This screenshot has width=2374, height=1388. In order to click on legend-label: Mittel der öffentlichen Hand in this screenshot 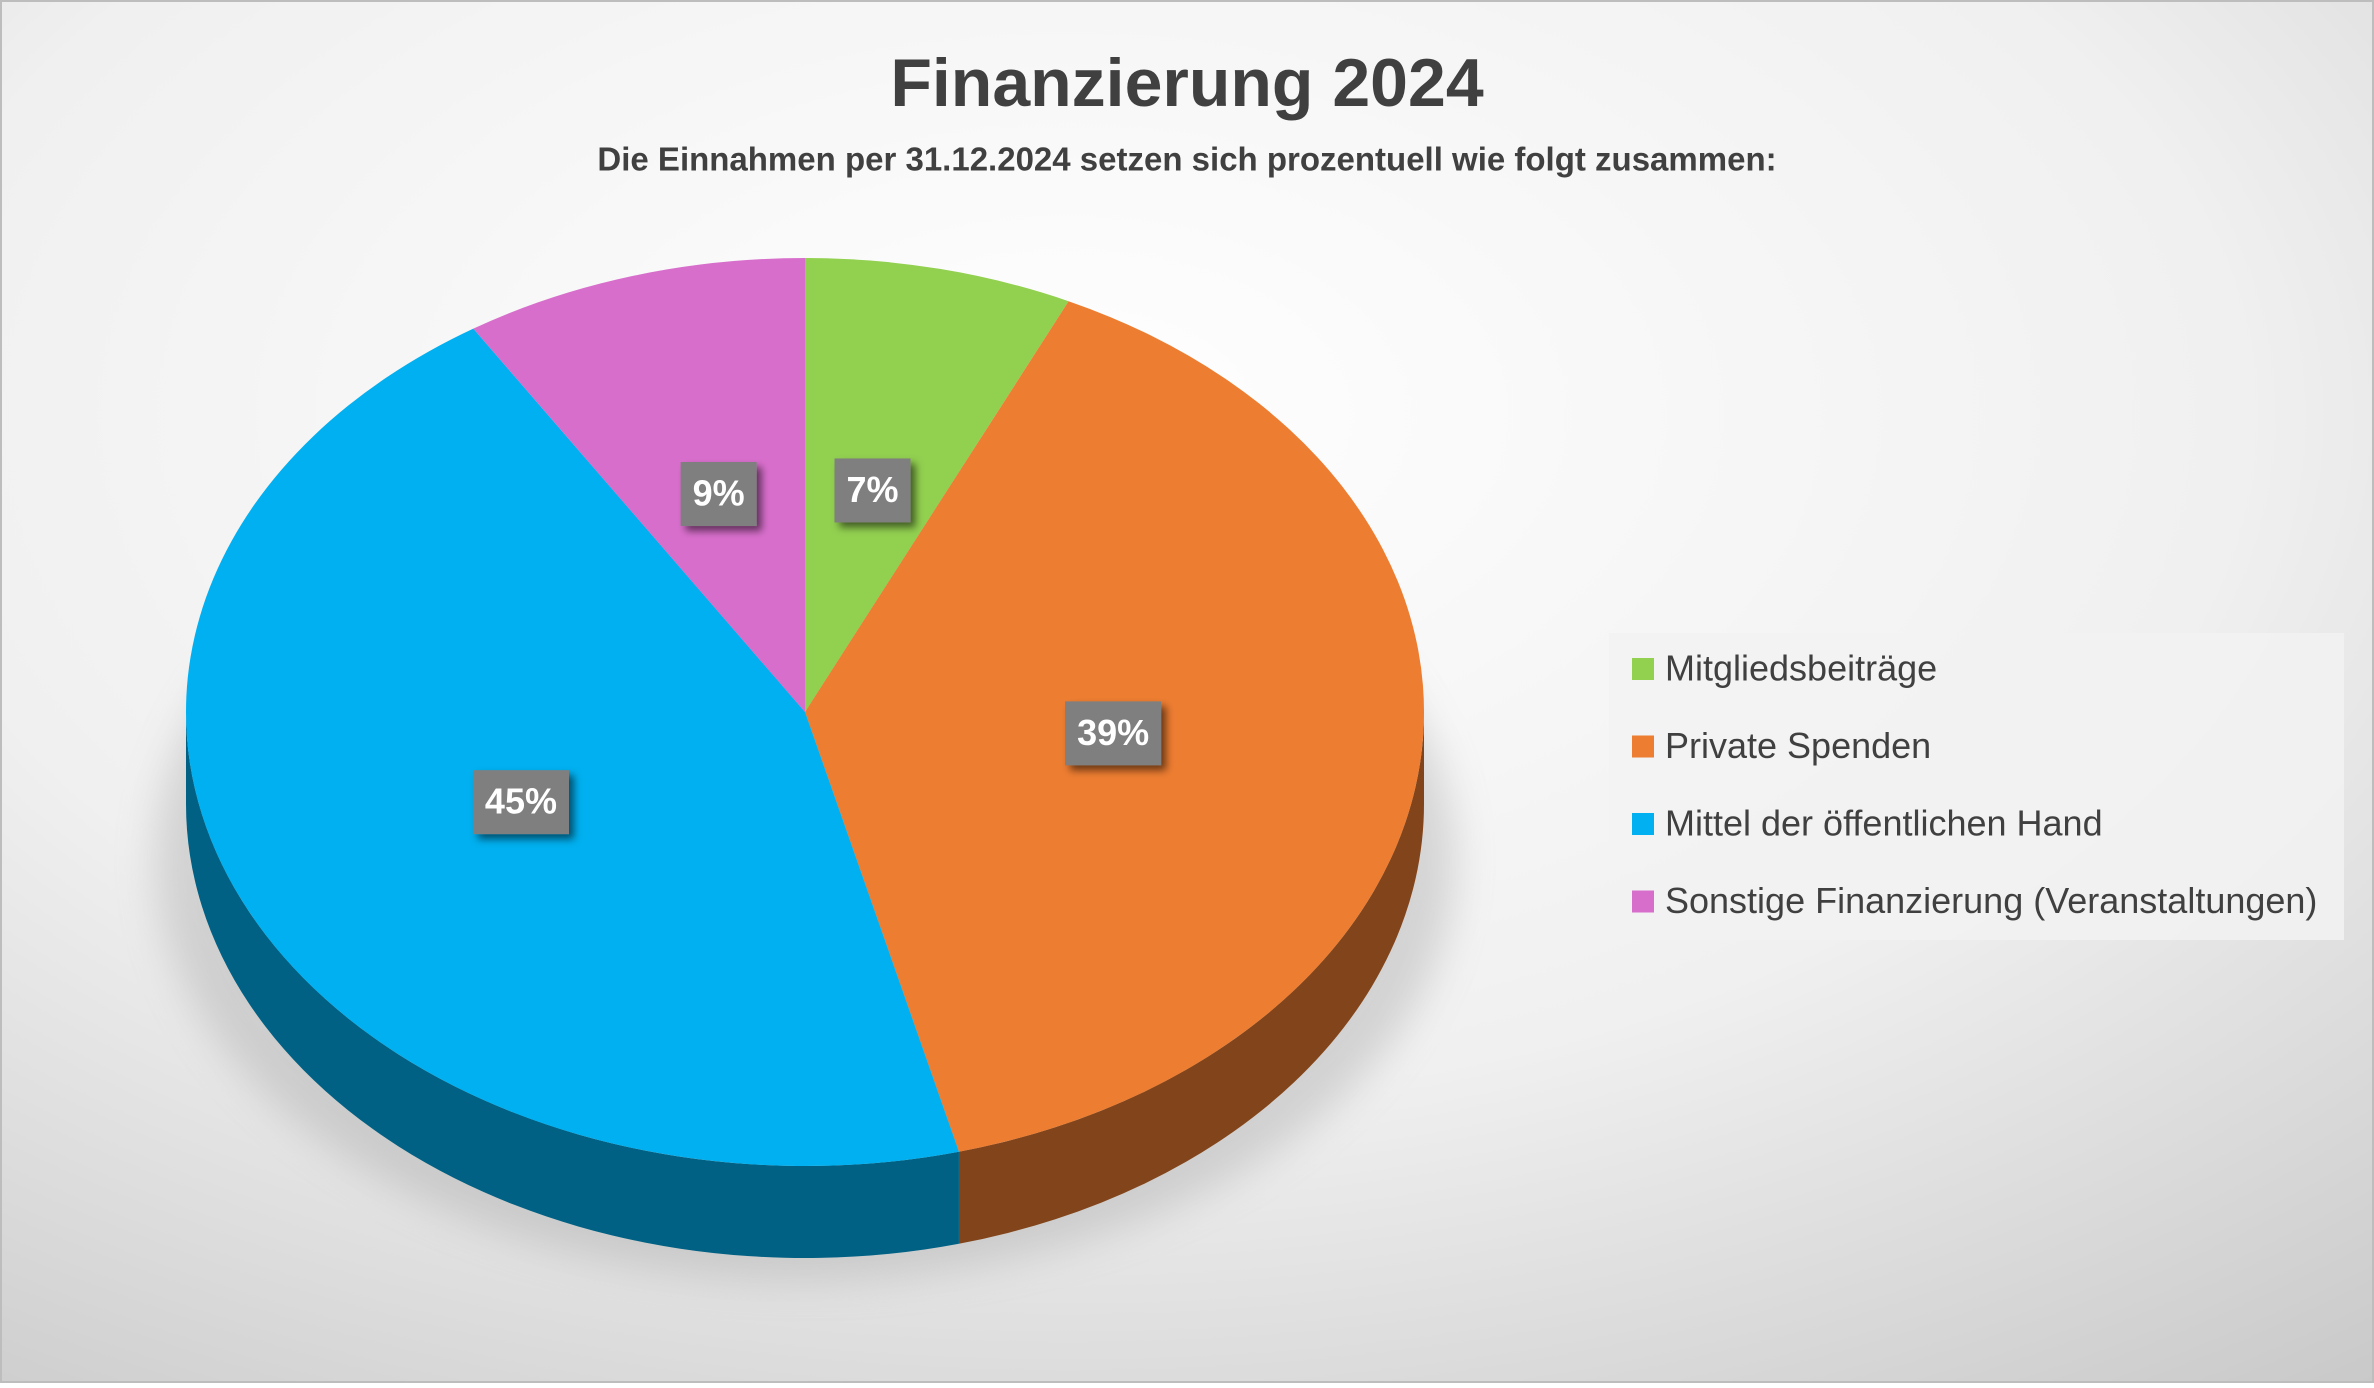, I will do `click(1884, 823)`.